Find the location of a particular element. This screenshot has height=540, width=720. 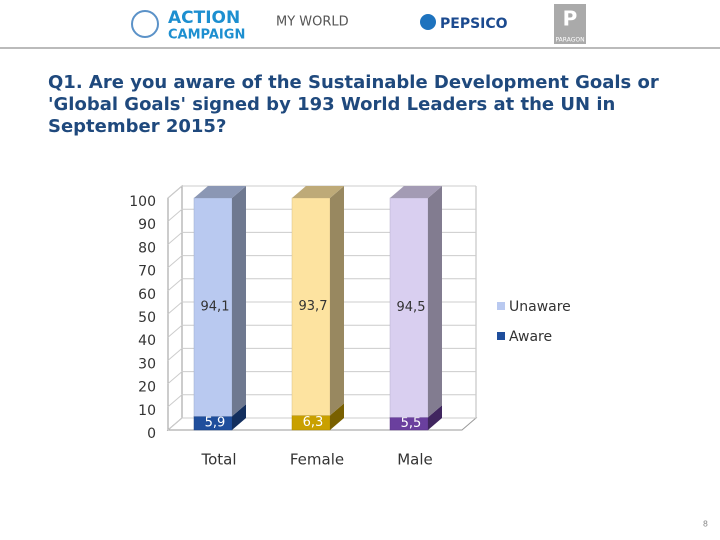

logo-text: ACTION is located at coordinates (204, 18).